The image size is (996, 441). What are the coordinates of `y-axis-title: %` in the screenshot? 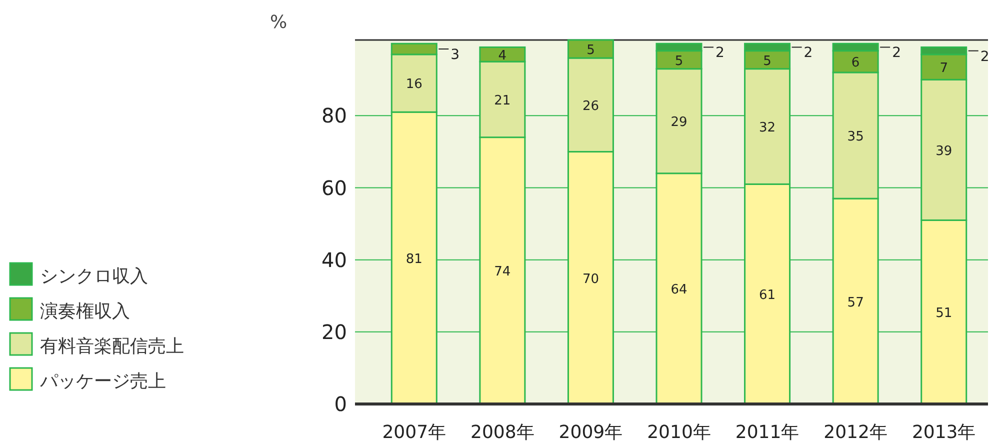 It's located at (279, 22).